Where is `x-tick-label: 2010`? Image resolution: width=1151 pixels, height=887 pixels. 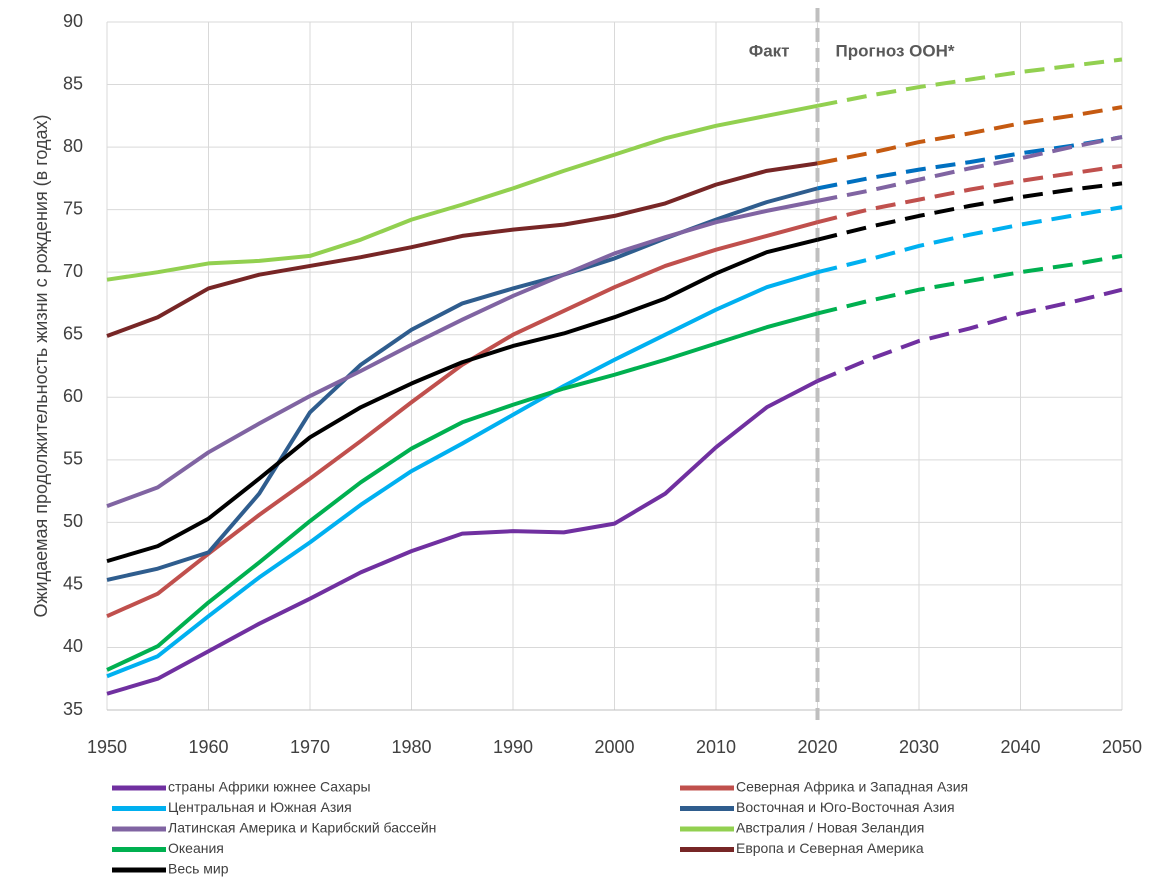
x-tick-label: 2010 is located at coordinates (716, 747).